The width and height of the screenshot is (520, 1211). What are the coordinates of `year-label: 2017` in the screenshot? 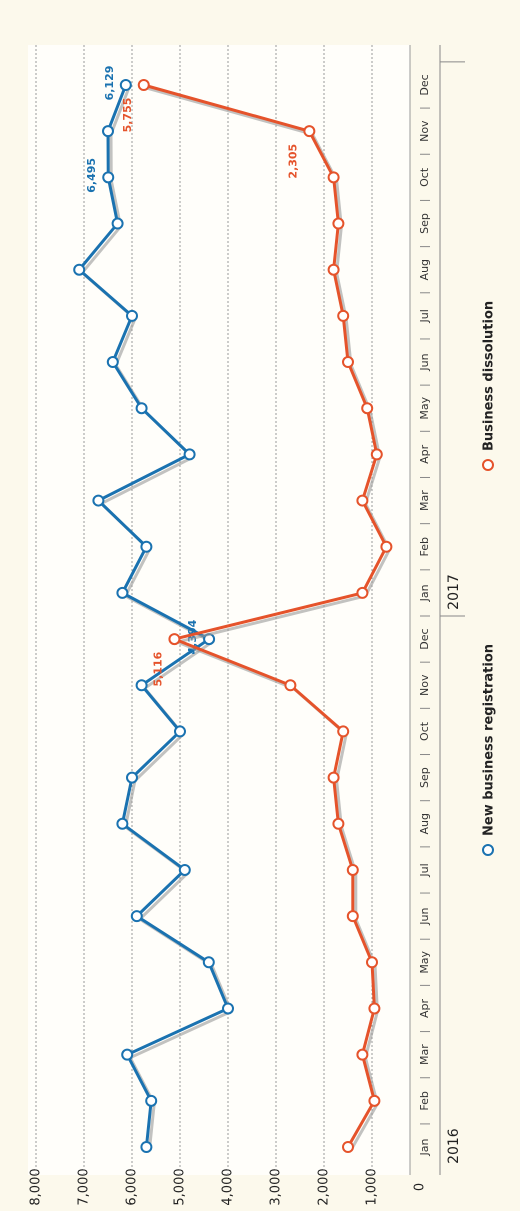 It's located at (454, 592).